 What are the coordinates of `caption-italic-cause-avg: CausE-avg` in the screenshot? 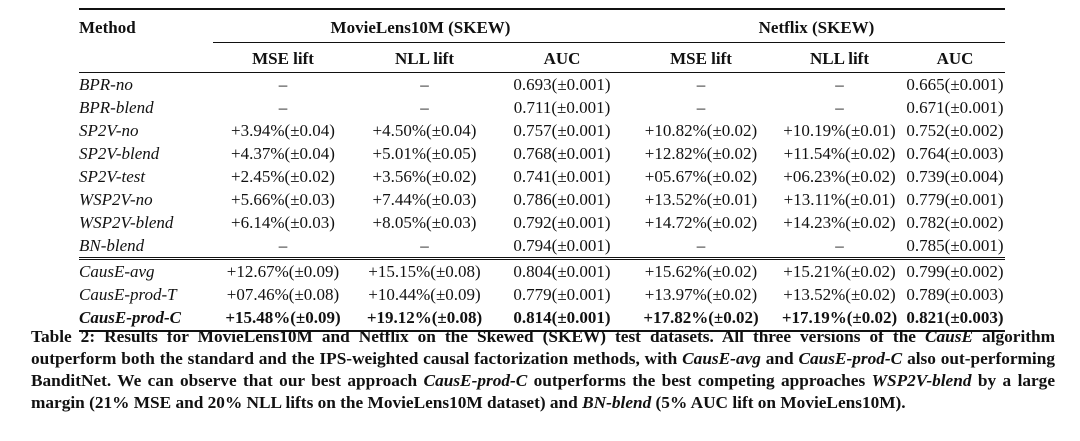 It's located at (721, 358).